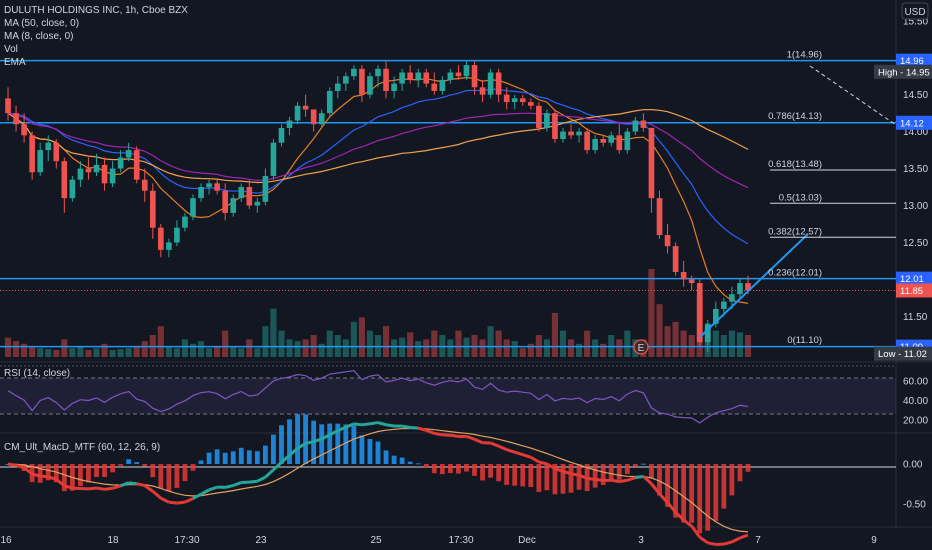 This screenshot has height=550, width=932. Describe the element at coordinates (915, 11) in the screenshot. I see `currency-button: USD` at that location.